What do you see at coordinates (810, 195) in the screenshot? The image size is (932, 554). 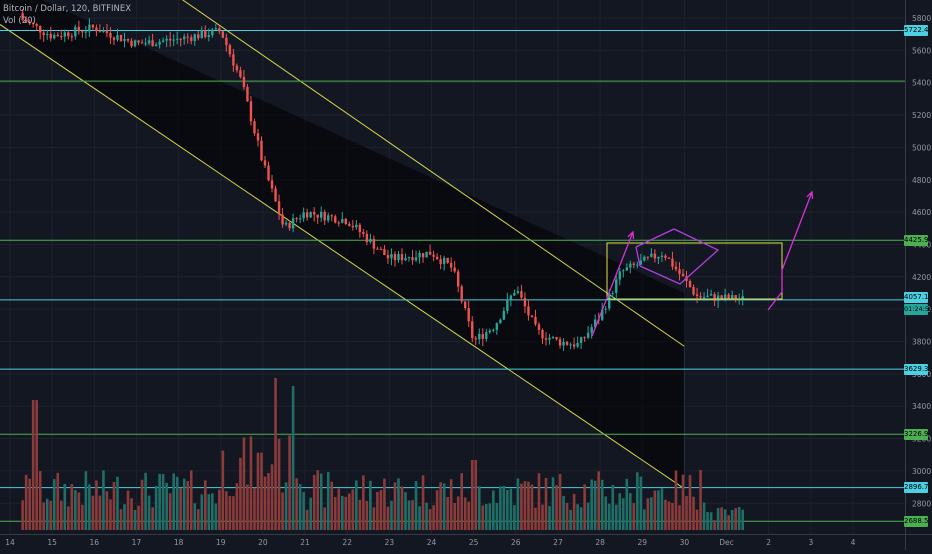 I see `arrow-up-2-head` at bounding box center [810, 195].